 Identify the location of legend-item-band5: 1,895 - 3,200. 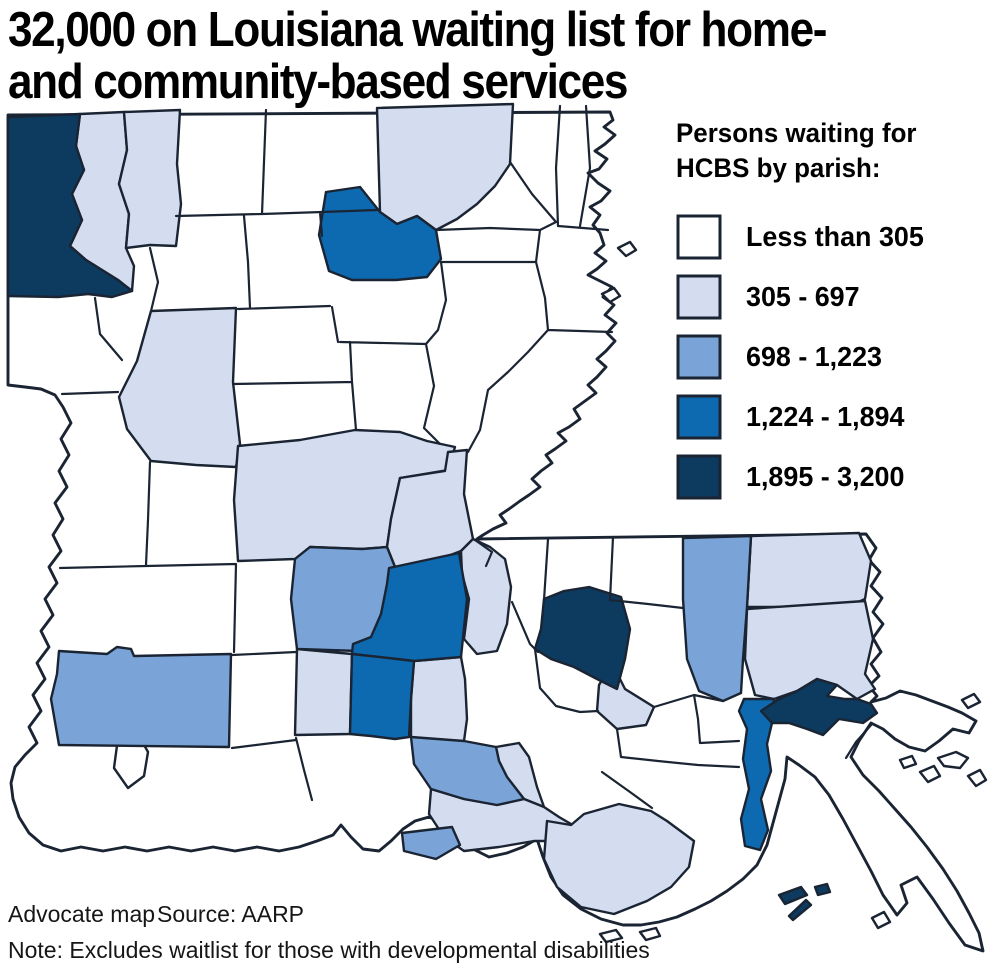
(837, 477).